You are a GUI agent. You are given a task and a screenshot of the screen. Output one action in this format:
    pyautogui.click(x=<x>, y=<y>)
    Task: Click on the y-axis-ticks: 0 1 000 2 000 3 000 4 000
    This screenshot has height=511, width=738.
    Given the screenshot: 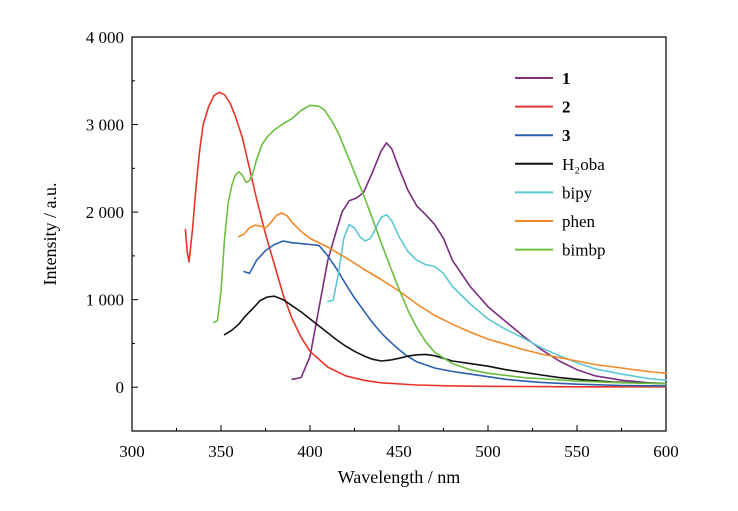 What is the action you would take?
    pyautogui.click(x=112, y=230)
    